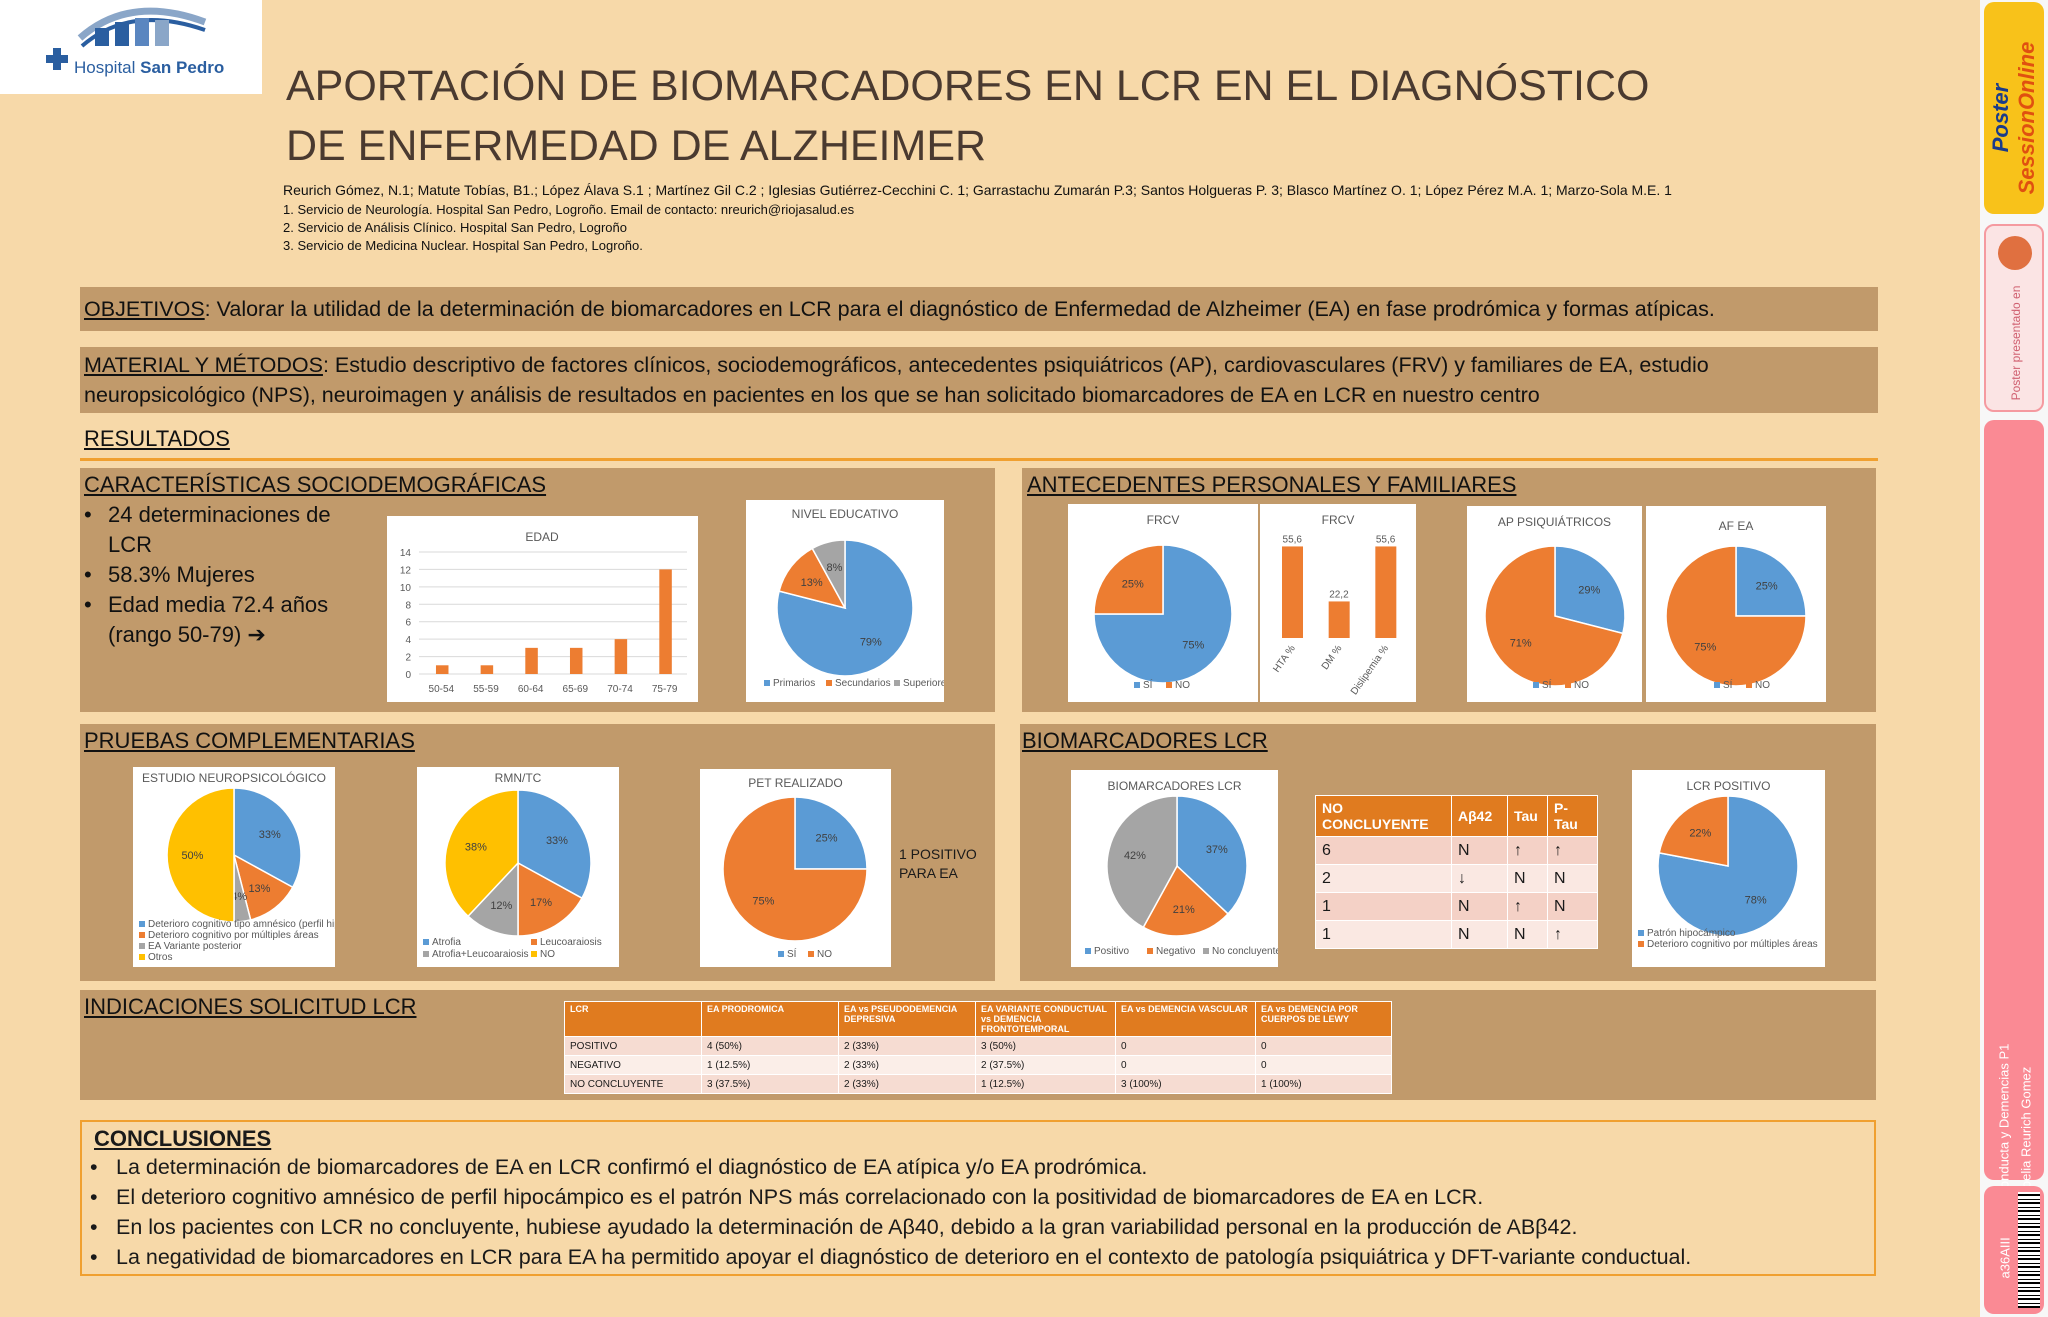 Image resolution: width=2048 pixels, height=1317 pixels. Describe the element at coordinates (406, 553) in the screenshot. I see `tick-label: 14` at that location.